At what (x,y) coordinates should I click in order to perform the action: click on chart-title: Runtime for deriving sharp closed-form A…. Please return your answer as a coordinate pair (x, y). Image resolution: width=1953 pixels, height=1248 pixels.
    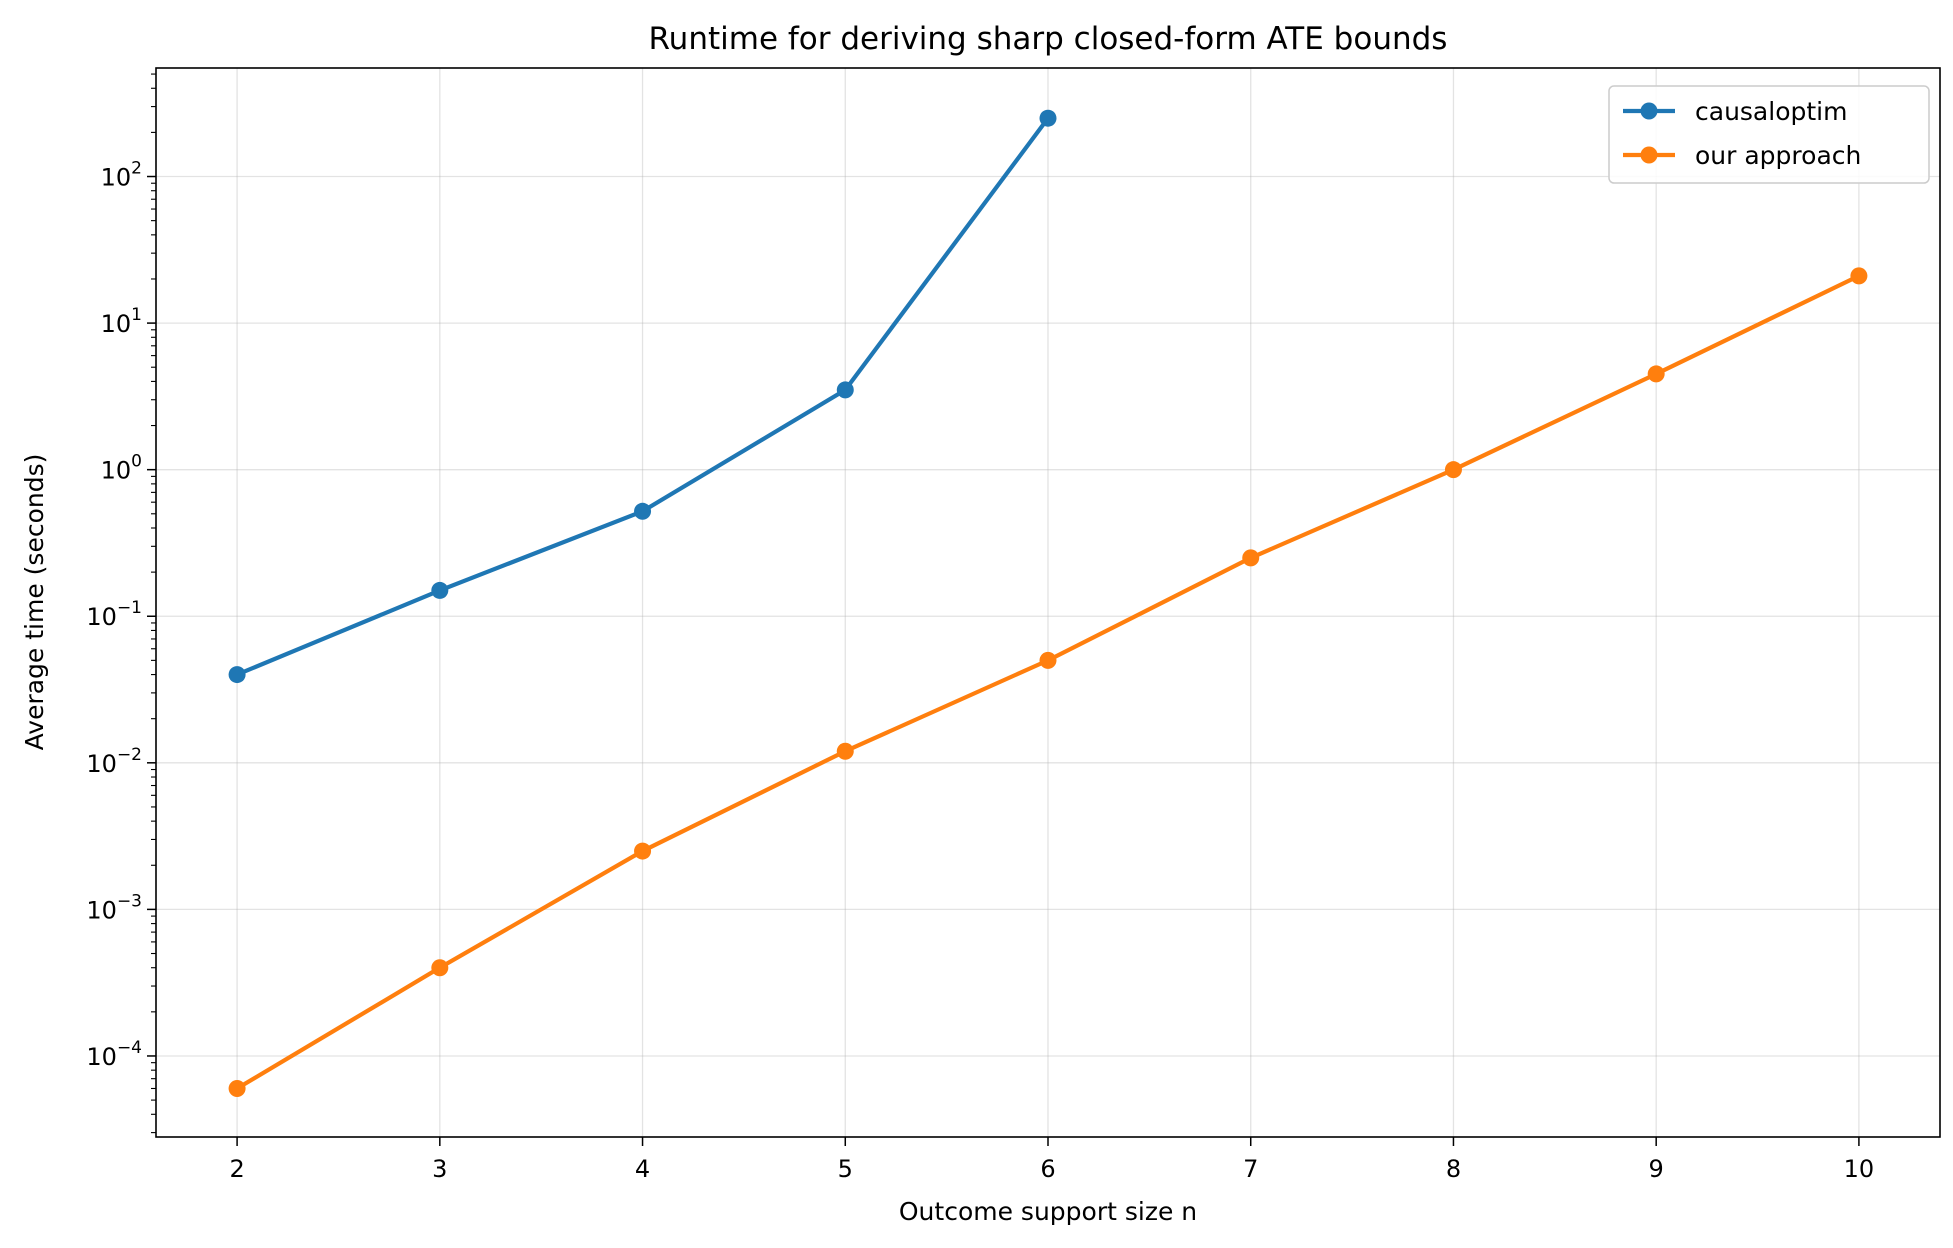
    Looking at the image, I should click on (1048, 39).